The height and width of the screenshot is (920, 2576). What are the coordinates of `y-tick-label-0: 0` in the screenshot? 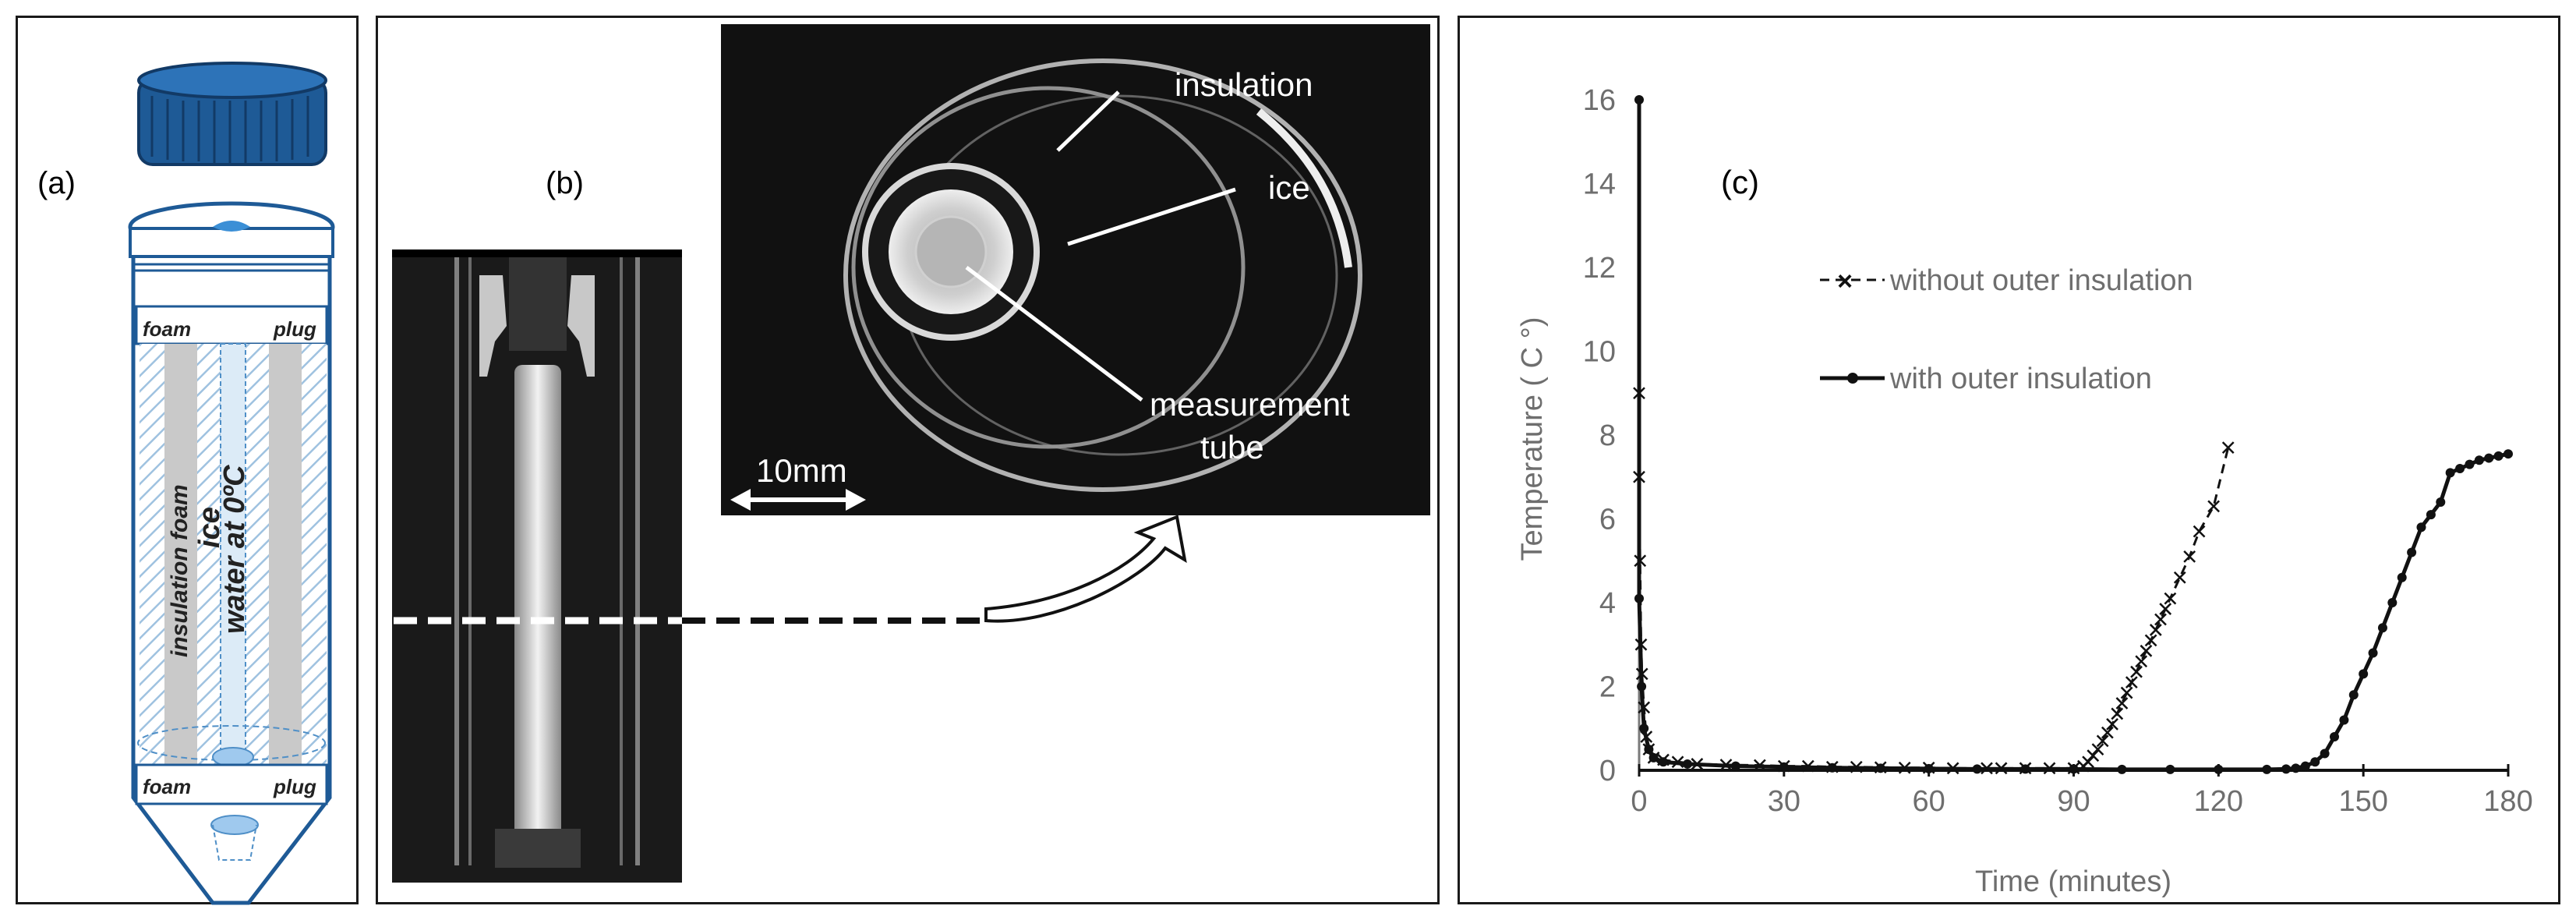 It's located at (1607, 771).